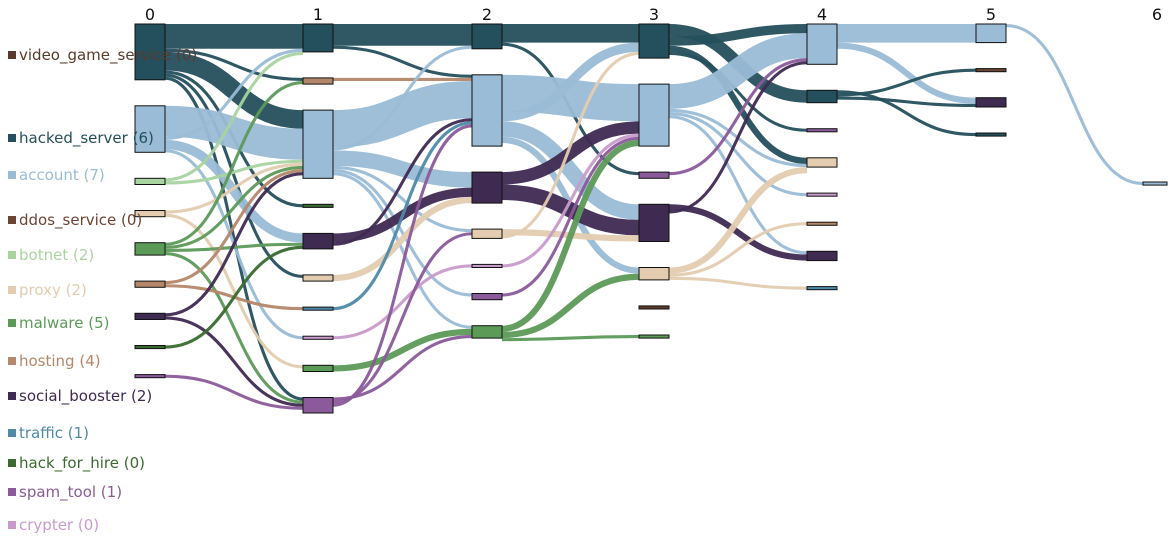 The width and height of the screenshot is (1171, 542). I want to click on node-s3_proxy, so click(654, 274).